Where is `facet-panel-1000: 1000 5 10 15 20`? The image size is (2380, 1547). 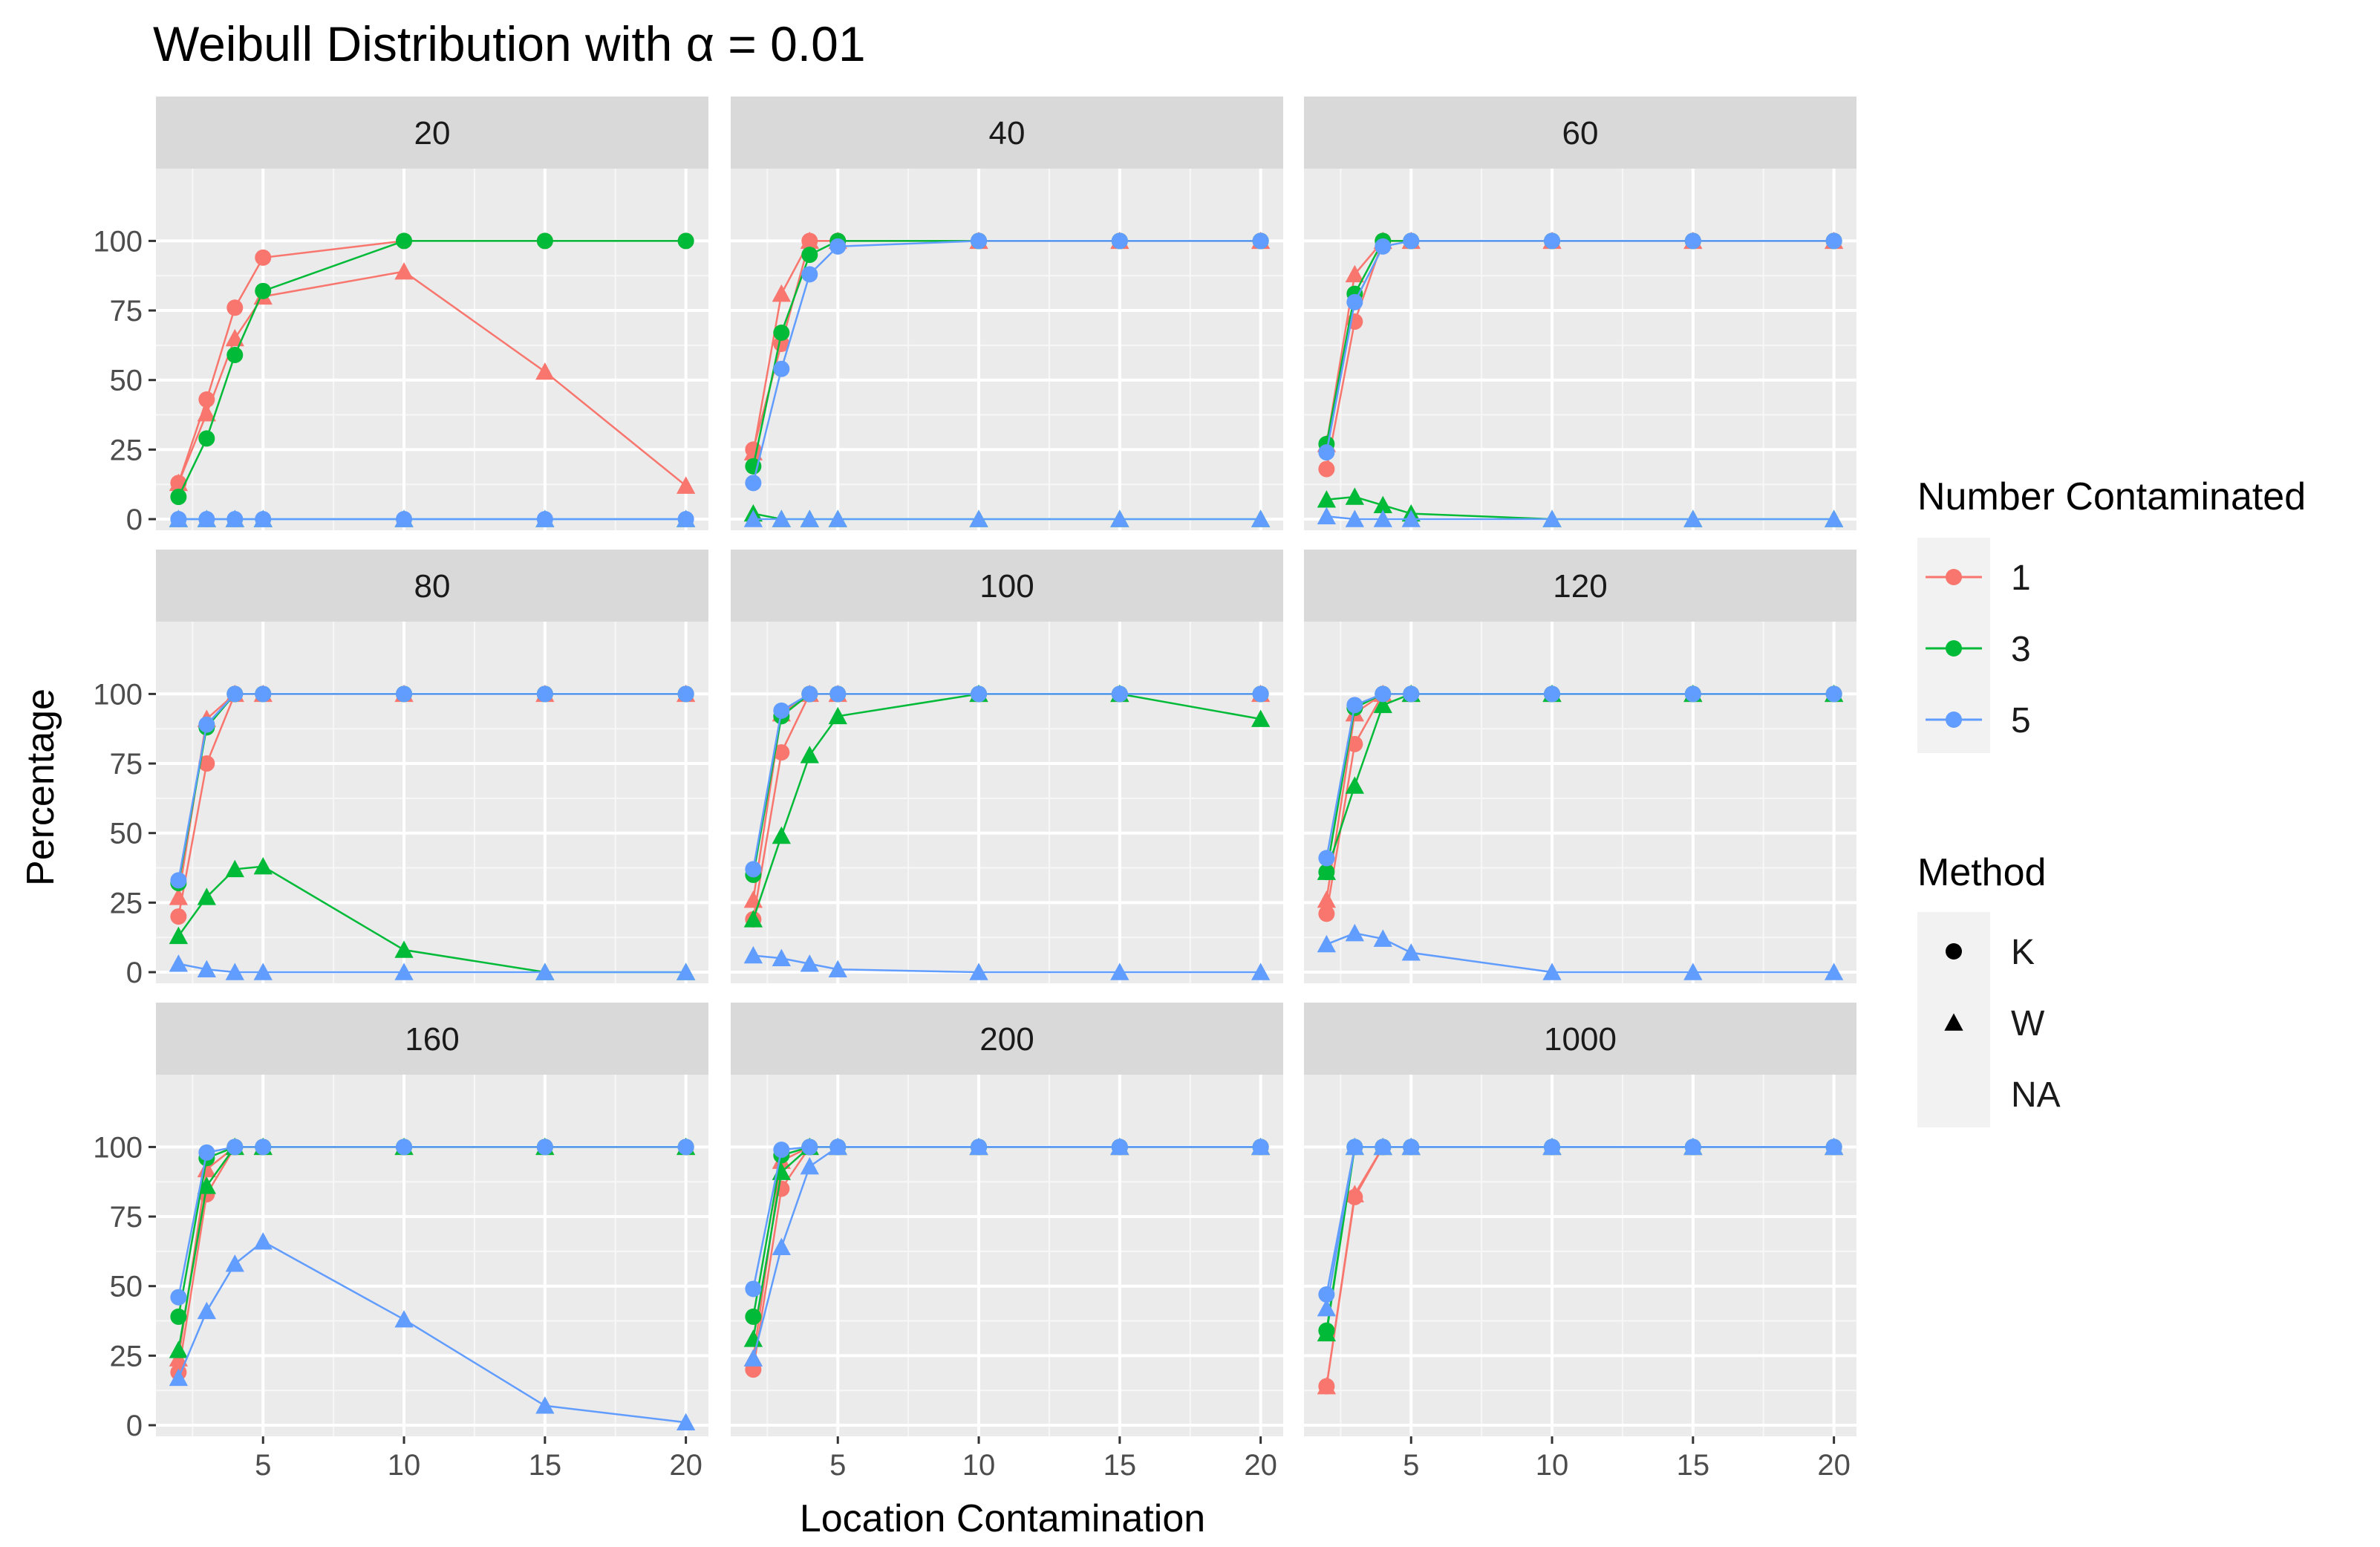
facet-panel-1000: 1000 5 10 15 20 is located at coordinates (1580, 1242).